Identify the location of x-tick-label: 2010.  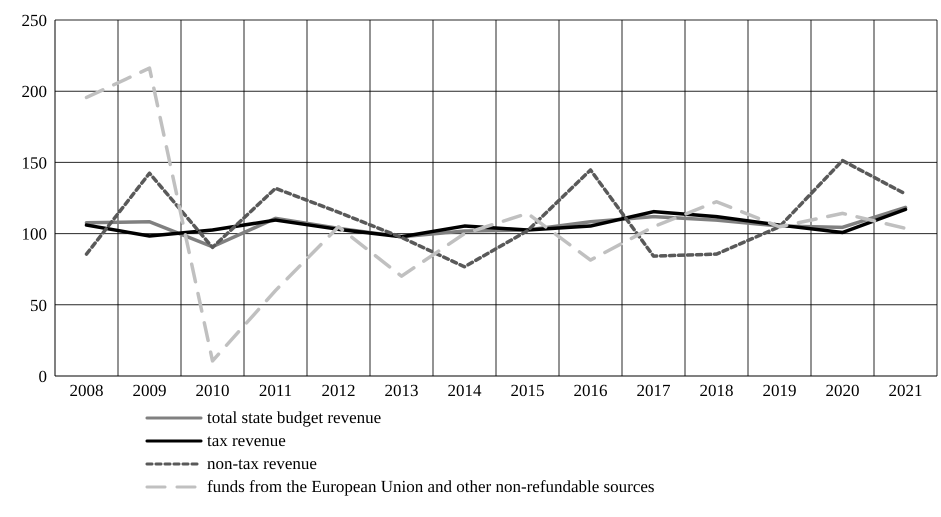
(213, 390).